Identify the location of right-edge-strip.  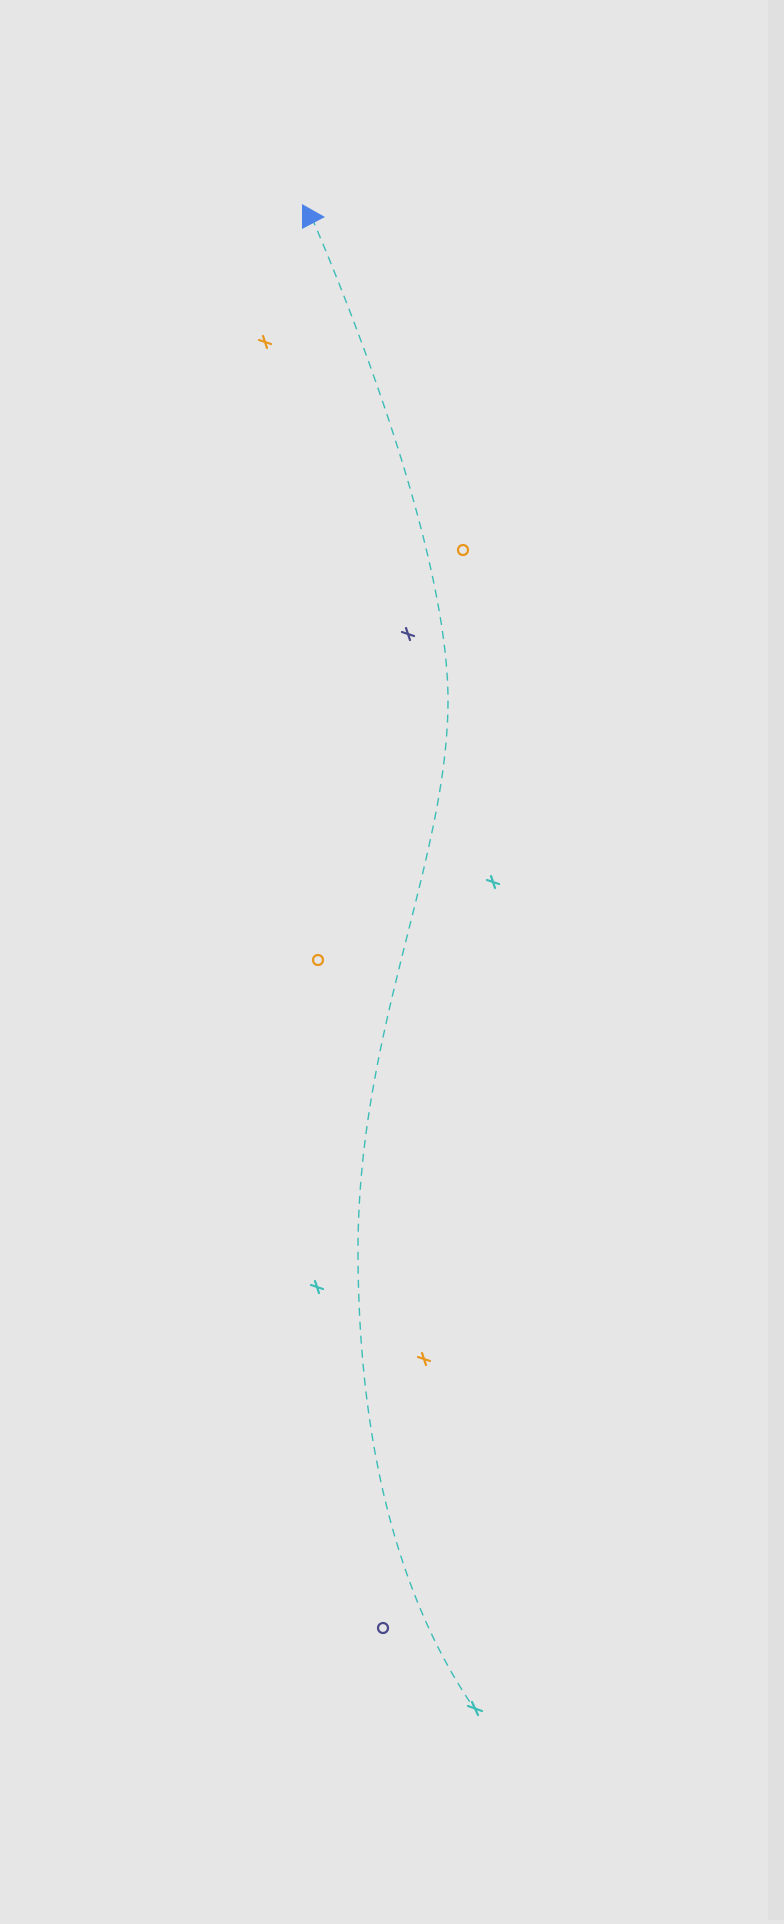
(776, 960).